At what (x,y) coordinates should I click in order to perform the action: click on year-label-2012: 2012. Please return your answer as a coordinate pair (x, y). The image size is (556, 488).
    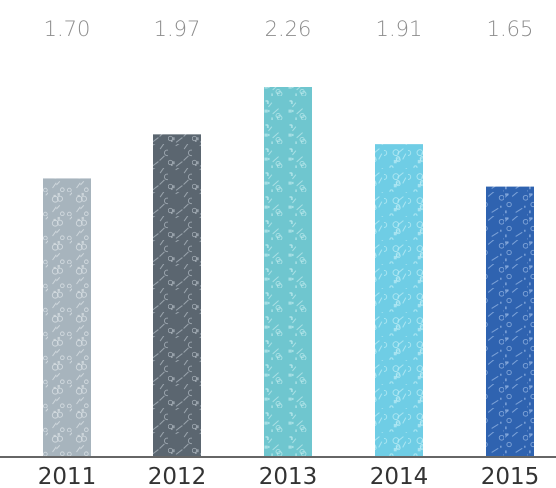
    Looking at the image, I should click on (177, 476).